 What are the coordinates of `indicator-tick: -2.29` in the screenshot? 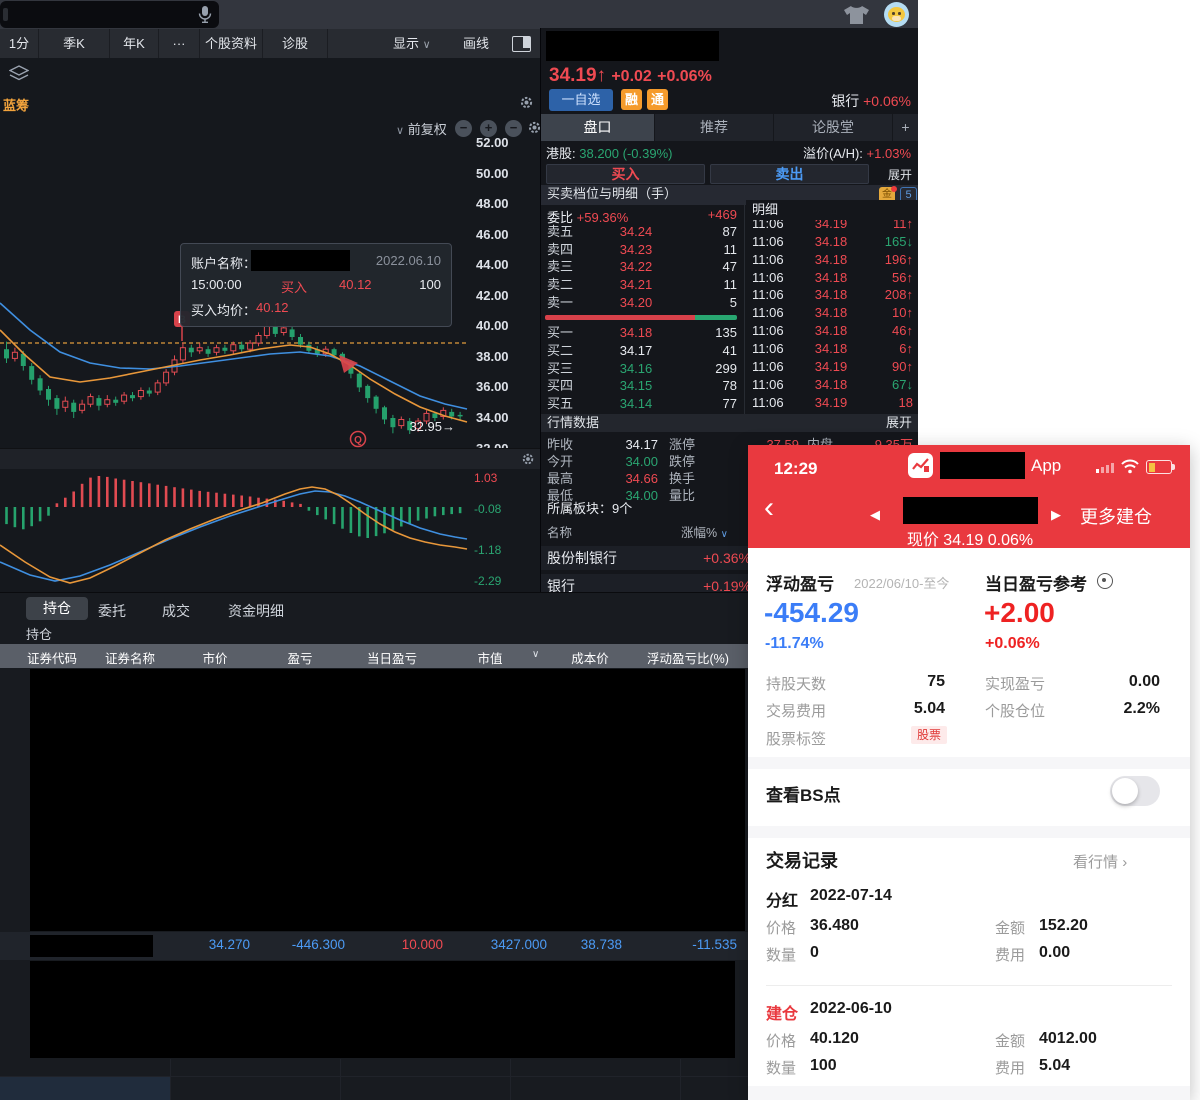 It's located at (488, 581).